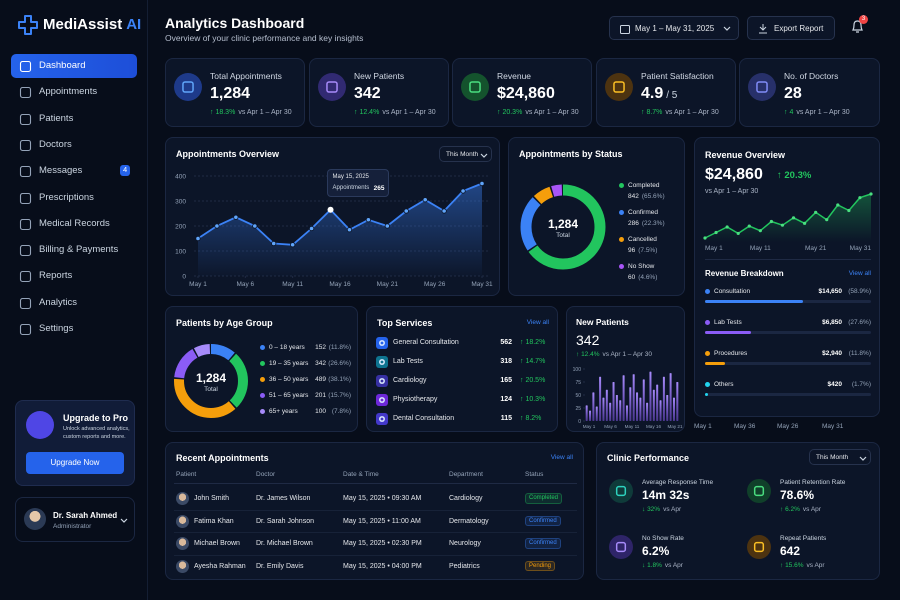 The width and height of the screenshot is (900, 600). What do you see at coordinates (285, 521) in the screenshot?
I see `cell: Dr. Sarah Johnson` at bounding box center [285, 521].